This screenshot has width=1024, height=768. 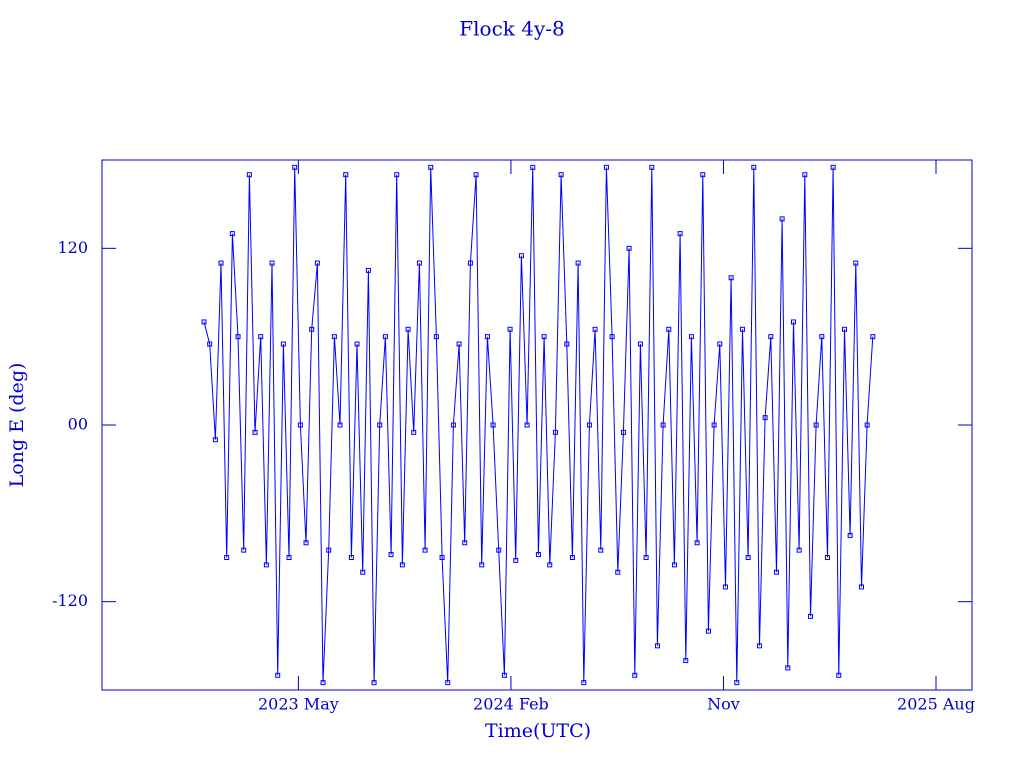 What do you see at coordinates (298, 704) in the screenshot?
I see `x-tick-label: 2023 May` at bounding box center [298, 704].